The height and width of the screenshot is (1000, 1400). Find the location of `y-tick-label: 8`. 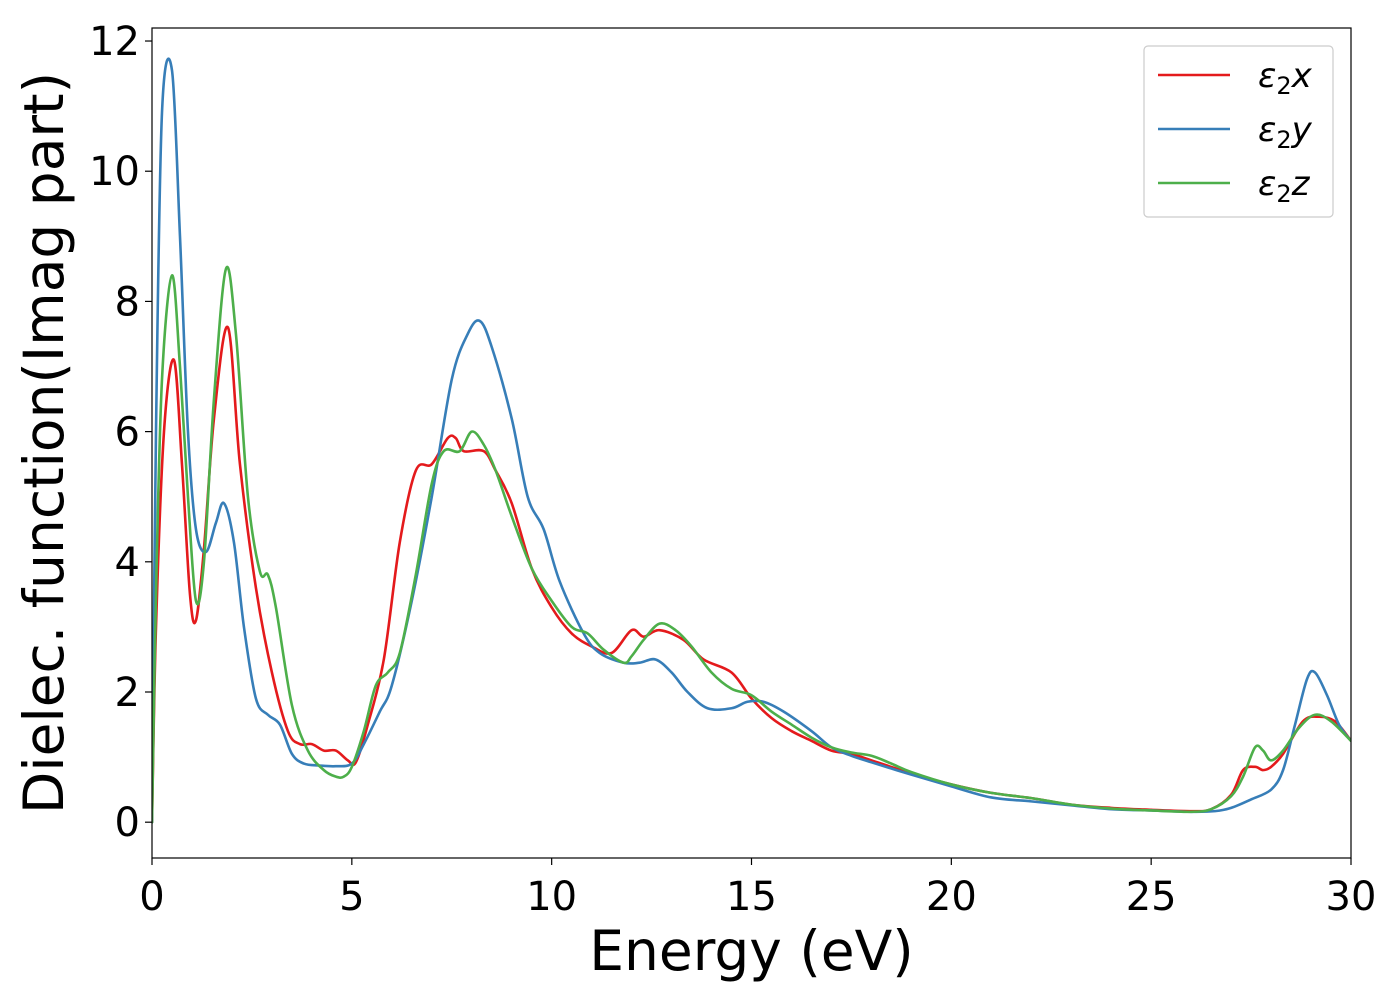

y-tick-label: 8 is located at coordinates (127, 302).